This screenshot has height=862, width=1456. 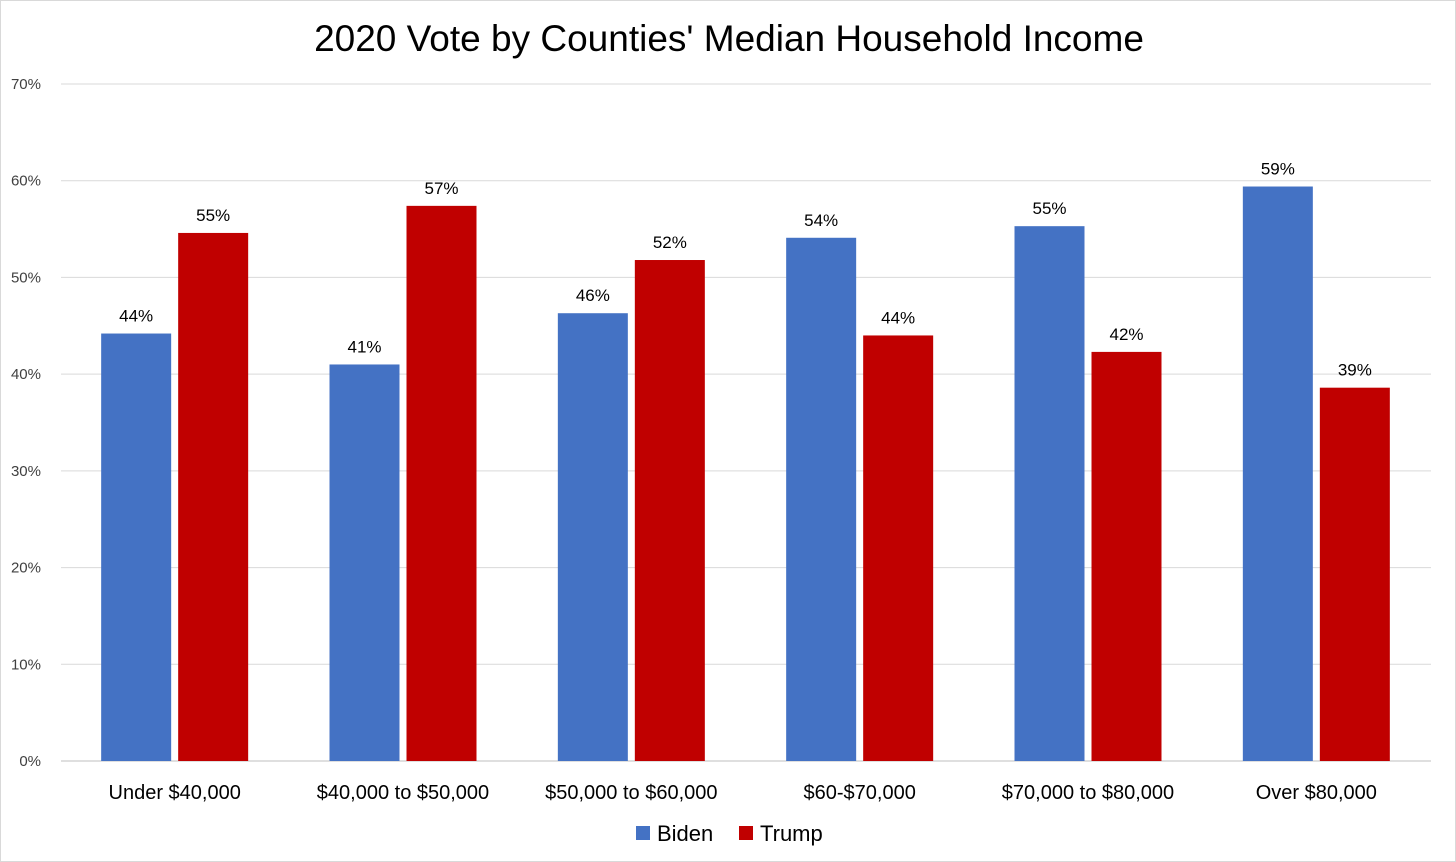 What do you see at coordinates (26, 84) in the screenshot?
I see `y-tick-label: 70%` at bounding box center [26, 84].